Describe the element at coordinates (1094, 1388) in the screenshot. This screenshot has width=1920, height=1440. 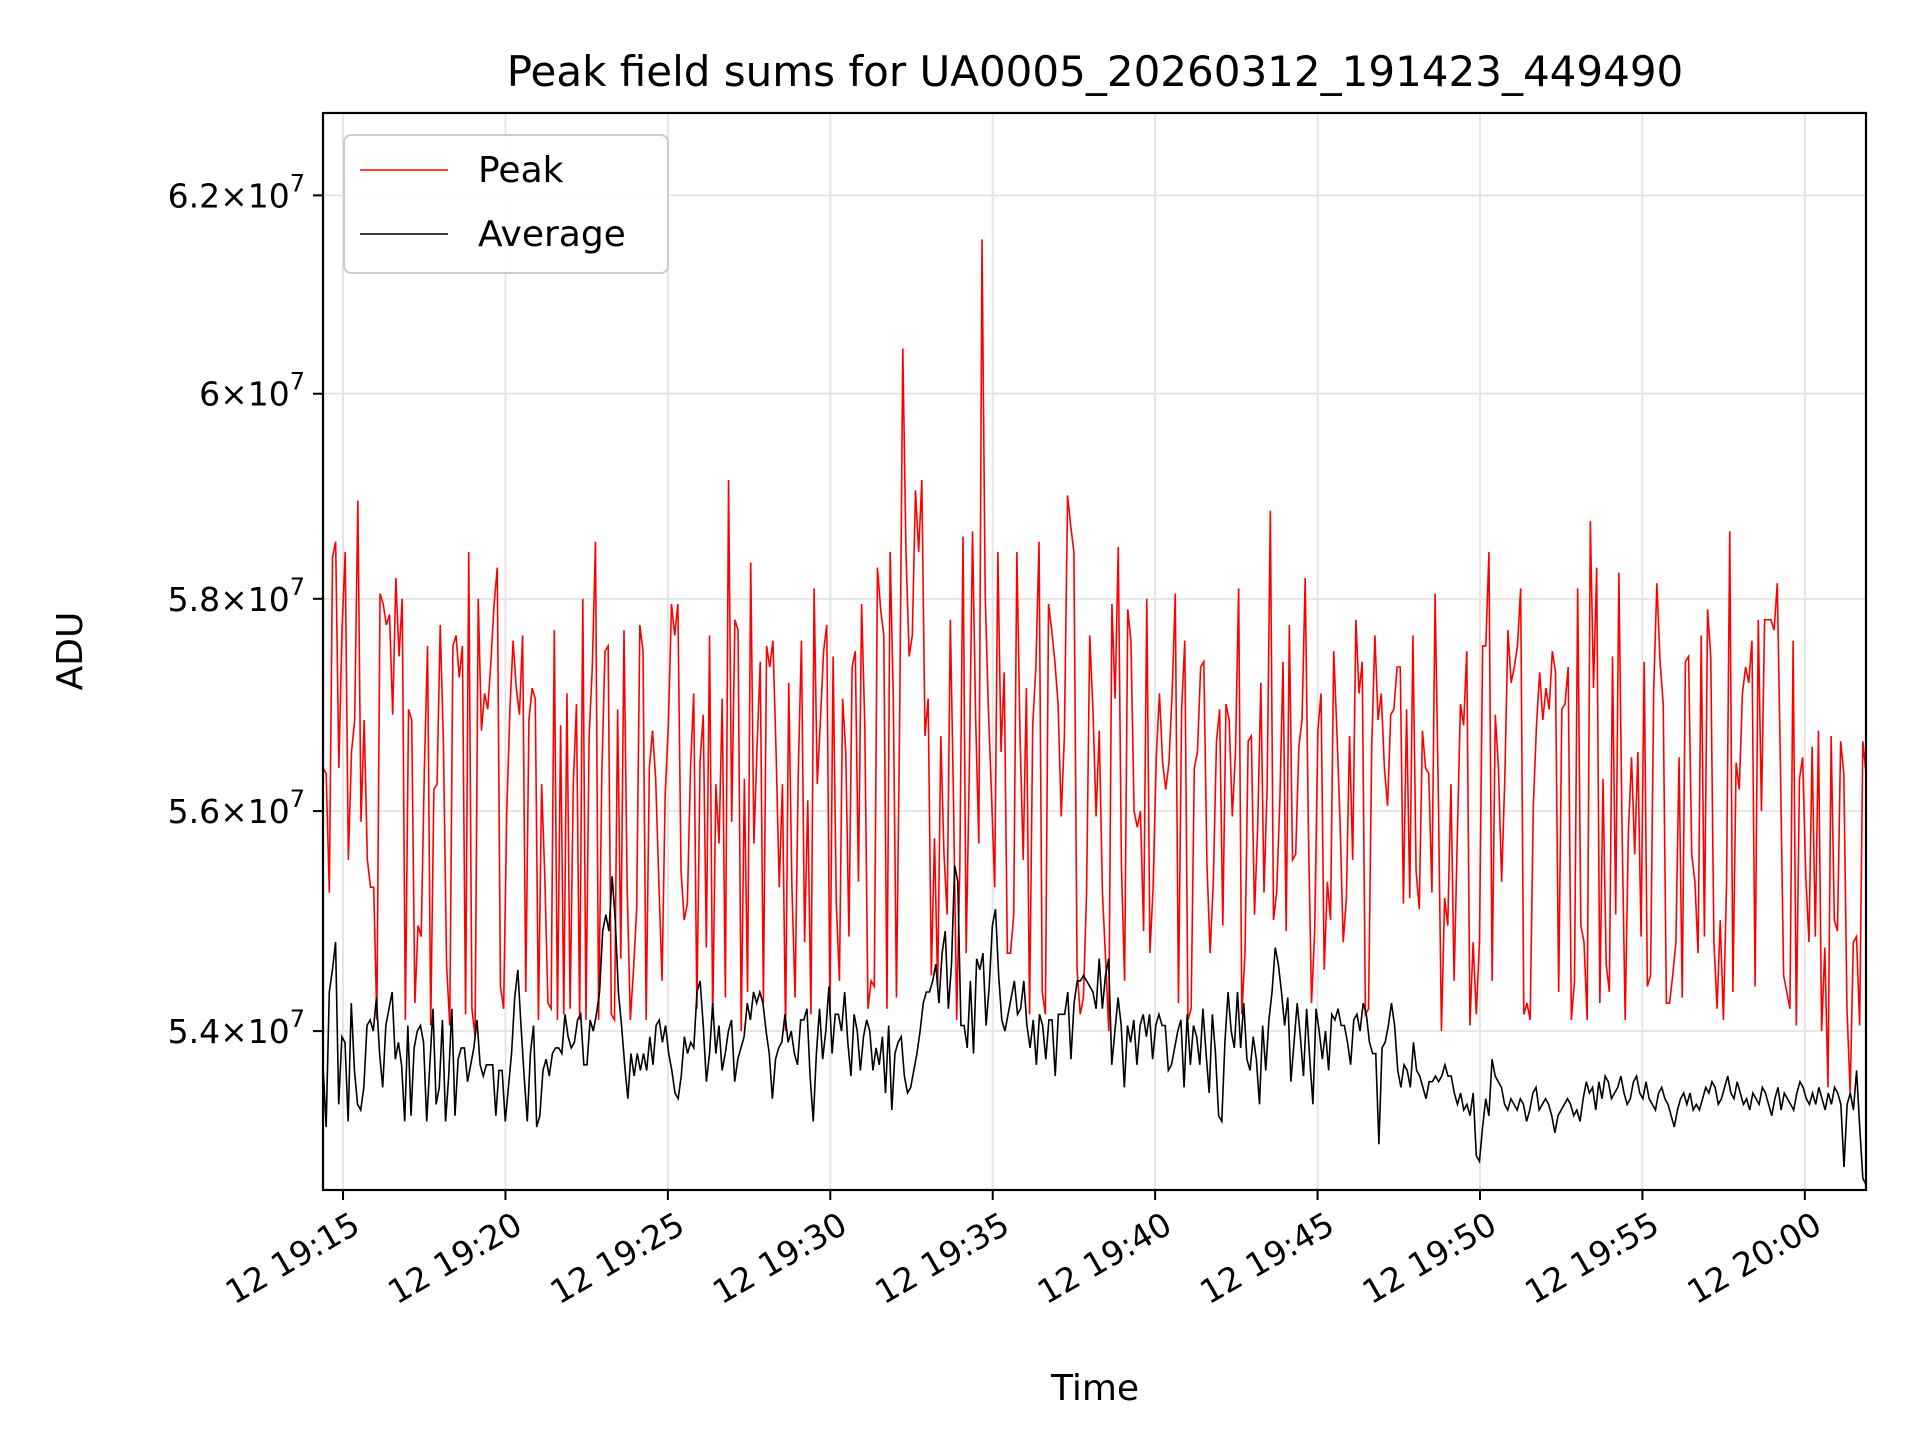
I see `x-axis-label: Time` at that location.